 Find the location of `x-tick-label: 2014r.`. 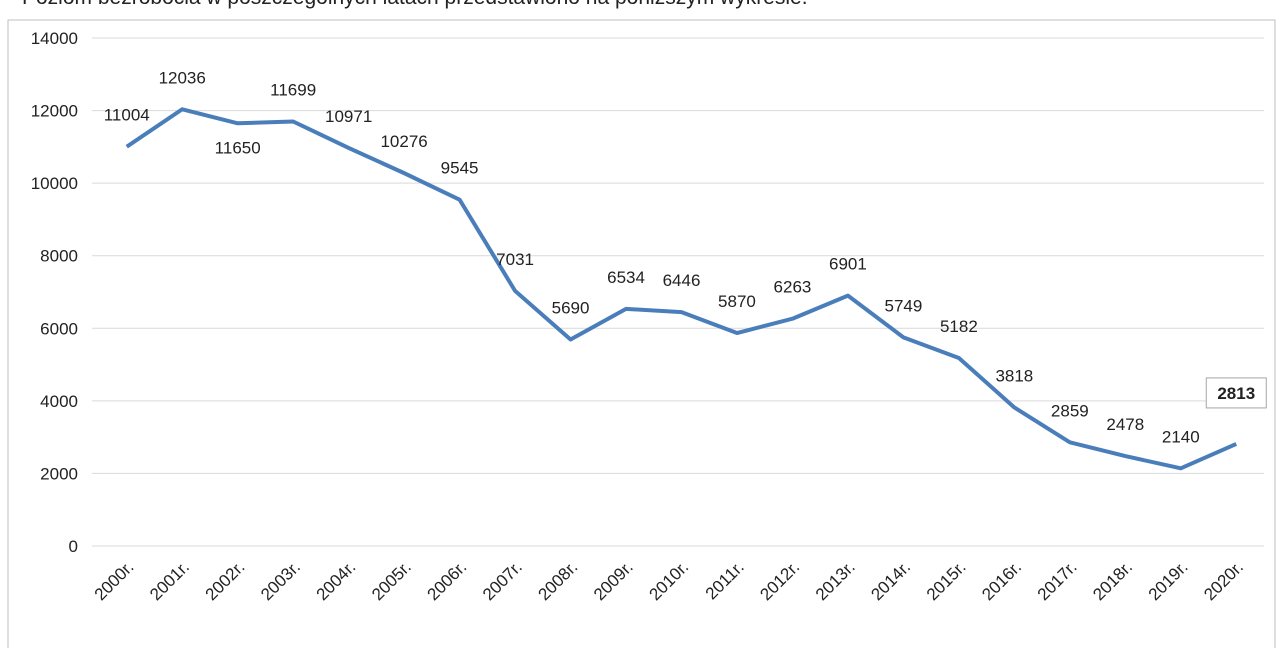

x-tick-label: 2014r. is located at coordinates (890, 580).